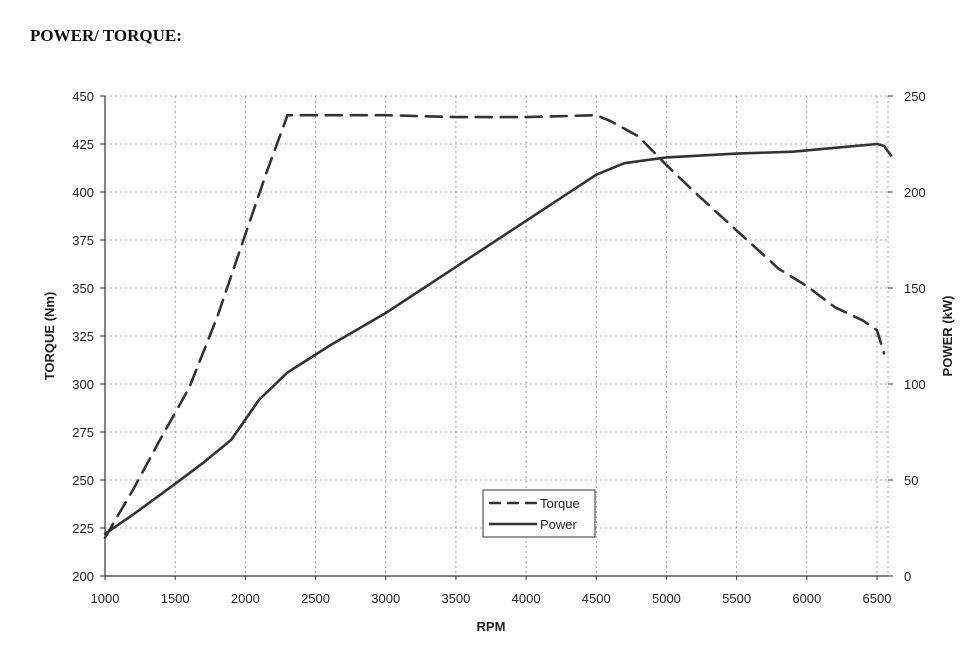  Describe the element at coordinates (83, 480) in the screenshot. I see `y-left-tick-label: 250` at that location.